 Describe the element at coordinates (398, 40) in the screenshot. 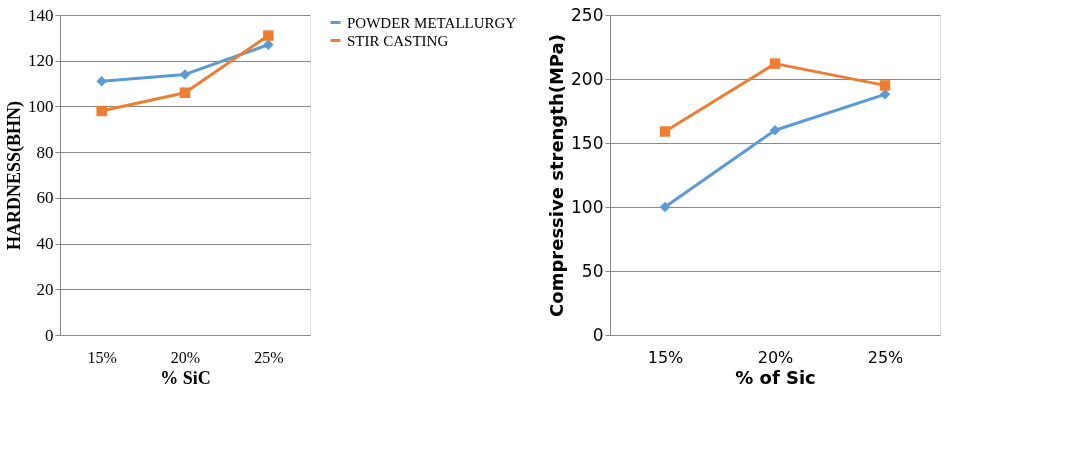

I see `legend-label: STIR CASTING` at that location.